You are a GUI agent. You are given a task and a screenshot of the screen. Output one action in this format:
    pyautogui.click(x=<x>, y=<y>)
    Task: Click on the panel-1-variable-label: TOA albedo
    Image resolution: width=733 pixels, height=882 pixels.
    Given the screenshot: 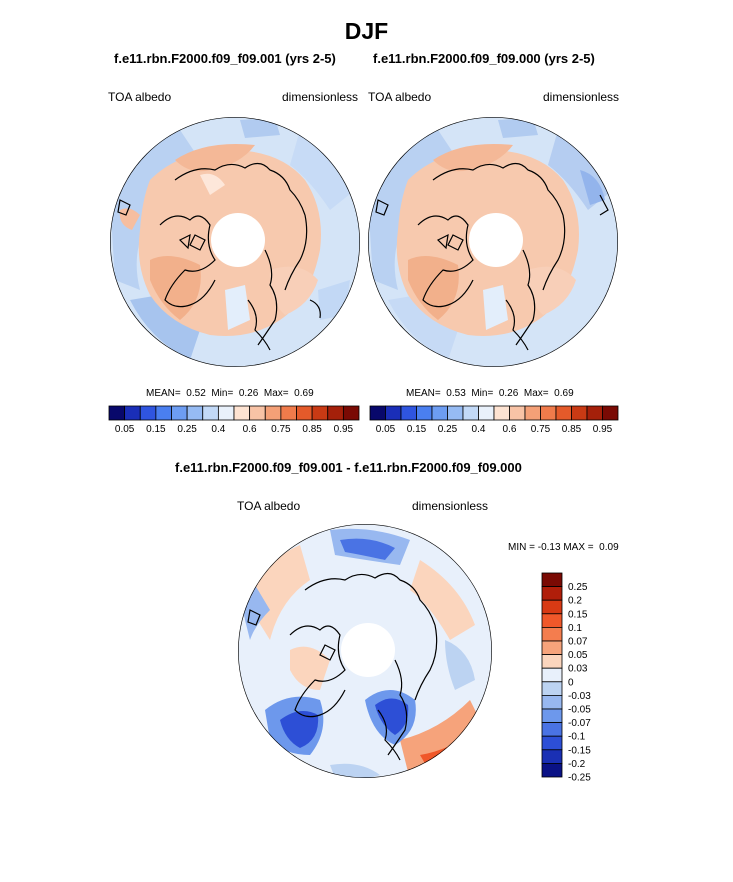 What is the action you would take?
    pyautogui.click(x=140, y=97)
    